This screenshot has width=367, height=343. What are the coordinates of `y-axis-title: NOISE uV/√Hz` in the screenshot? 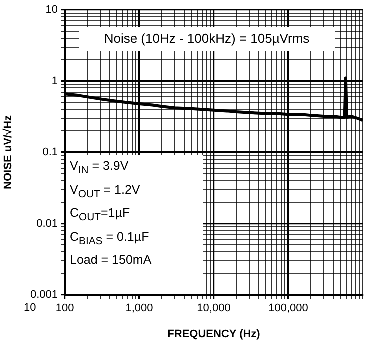 It's located at (8, 152).